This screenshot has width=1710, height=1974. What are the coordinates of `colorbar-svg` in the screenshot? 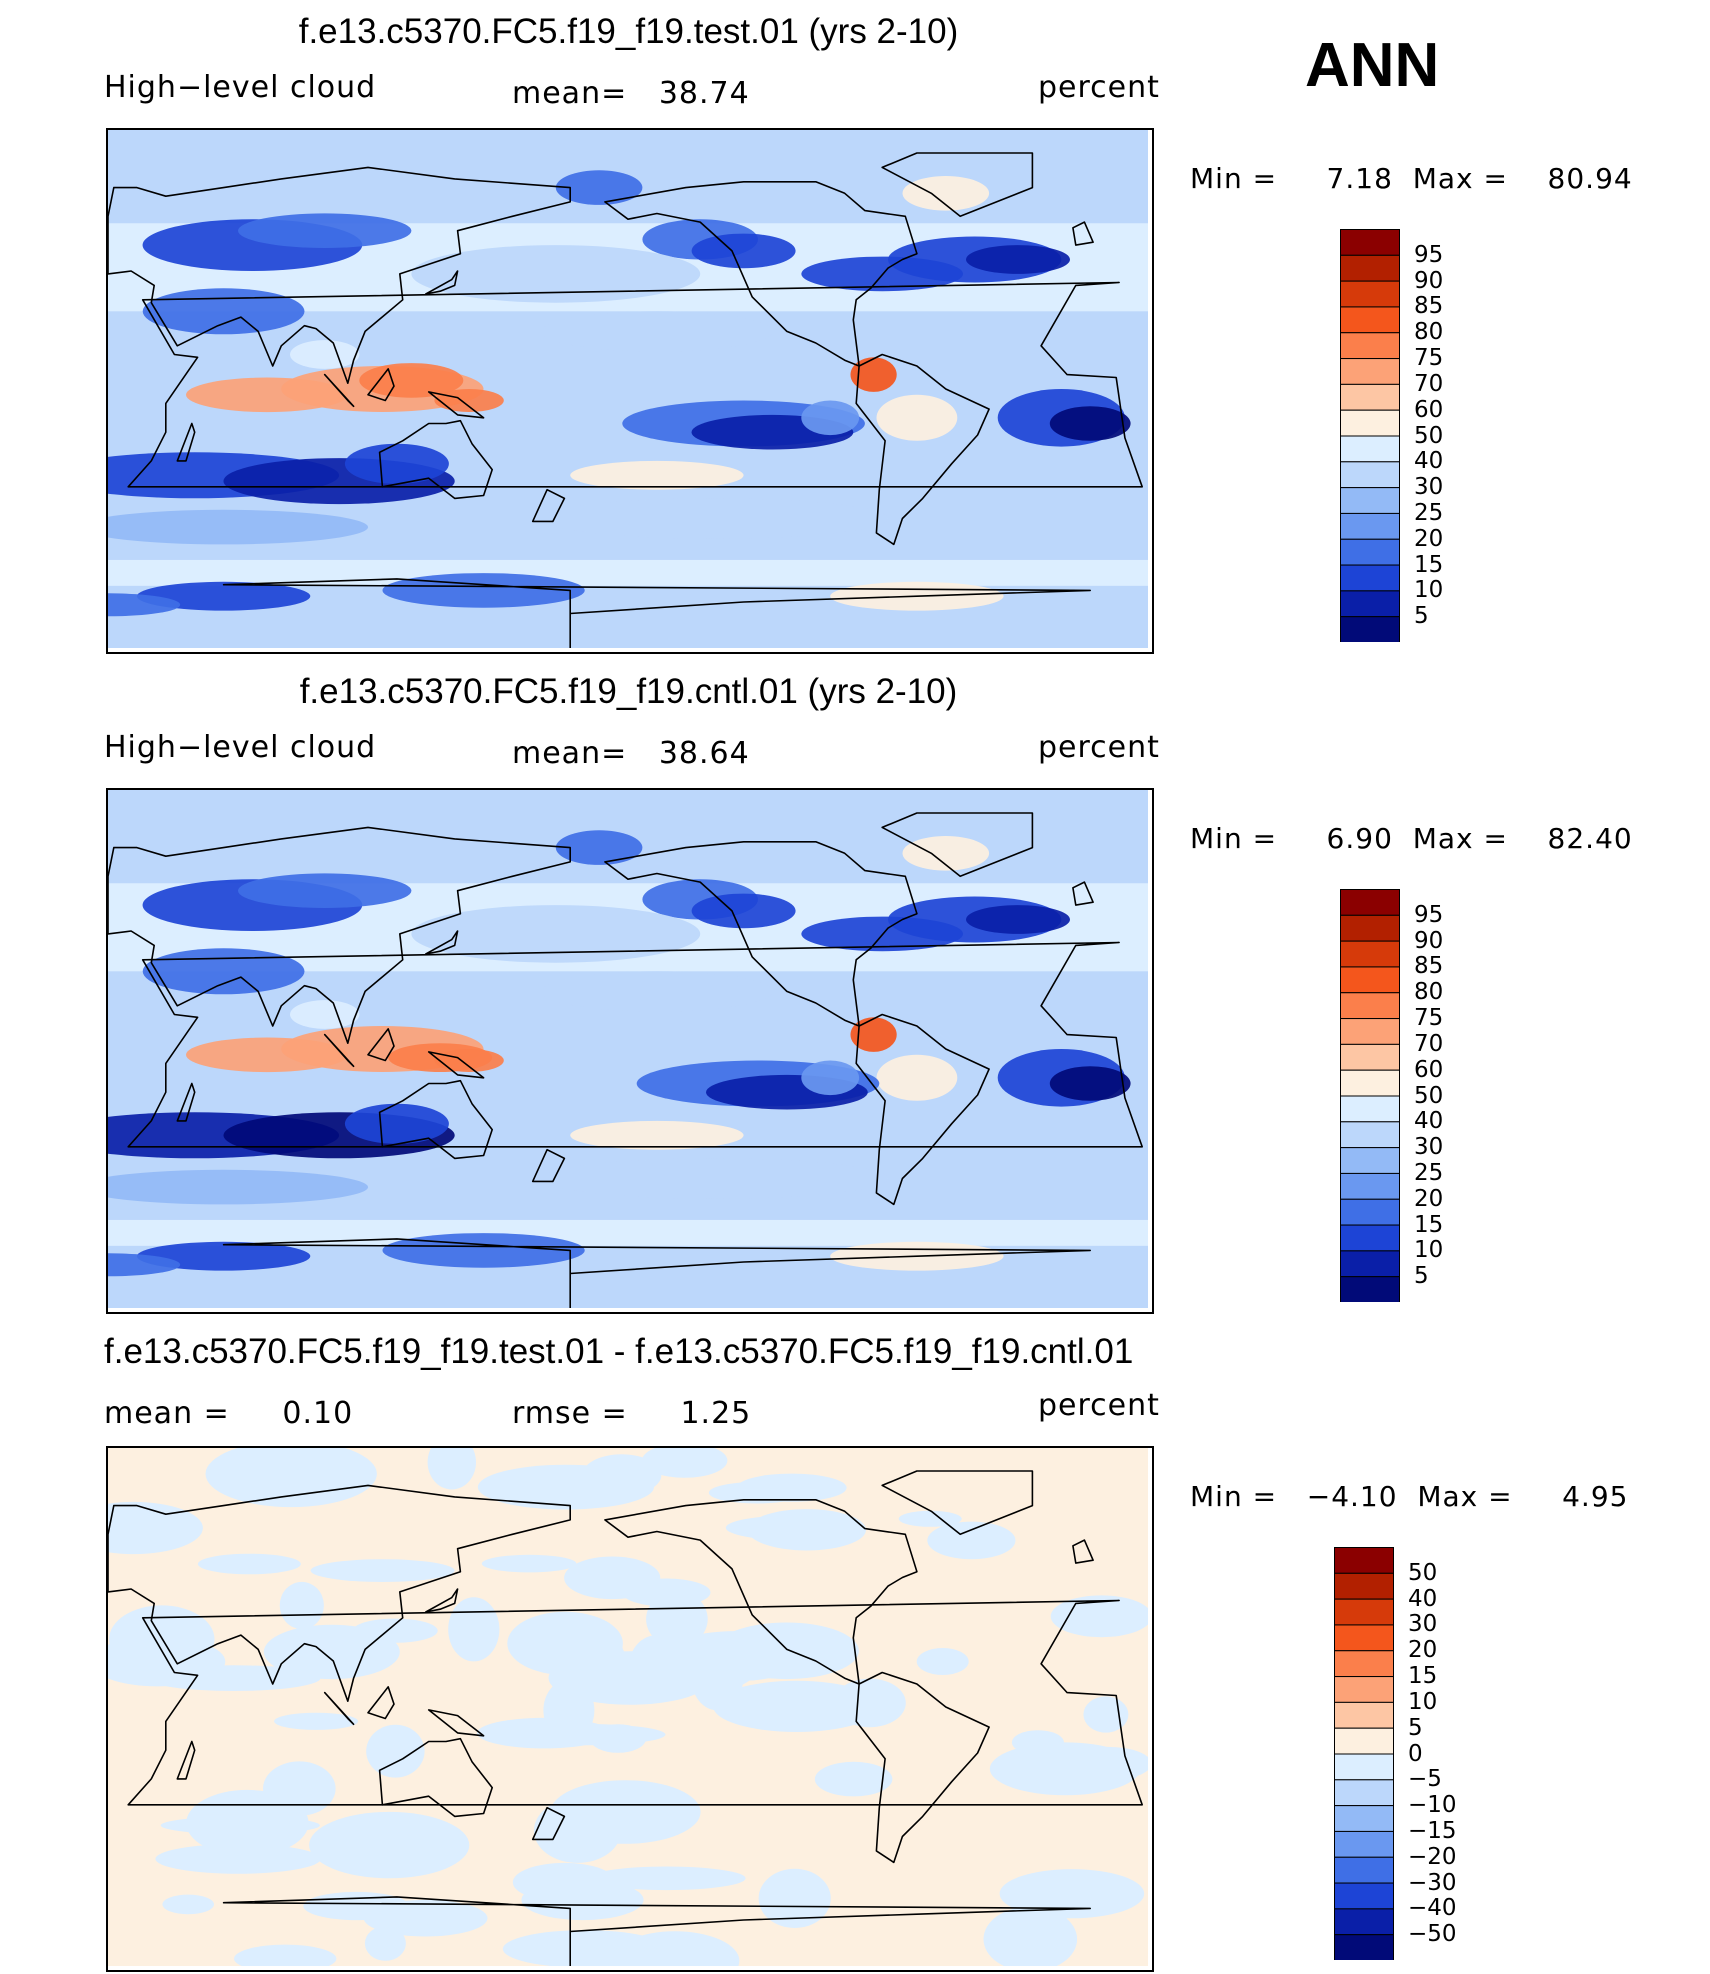 It's located at (1370, 436).